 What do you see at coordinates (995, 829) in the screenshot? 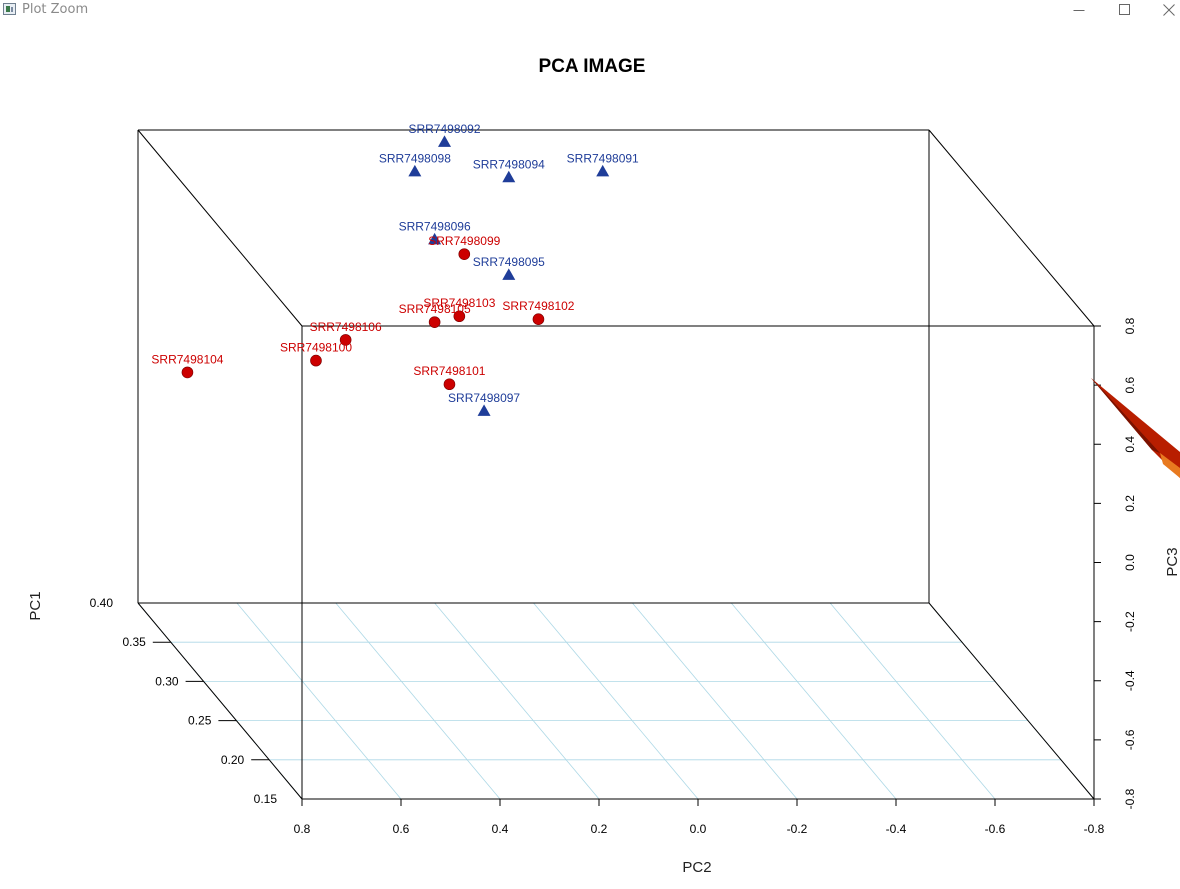
I see `x-tick-label: -0.6` at bounding box center [995, 829].